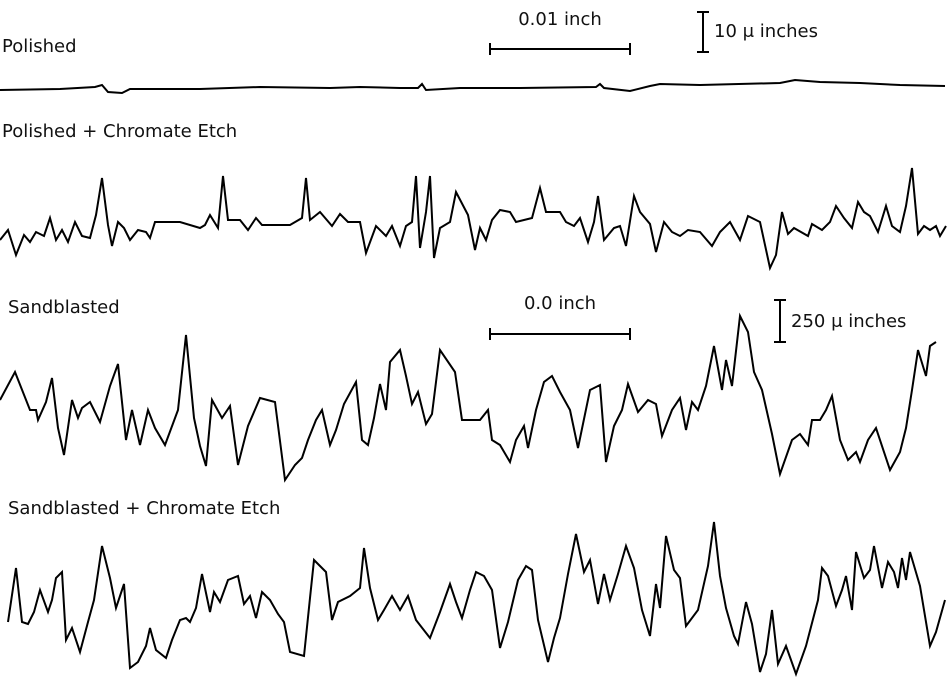  I want to click on scale-label: 0.01 inch, so click(560, 19).